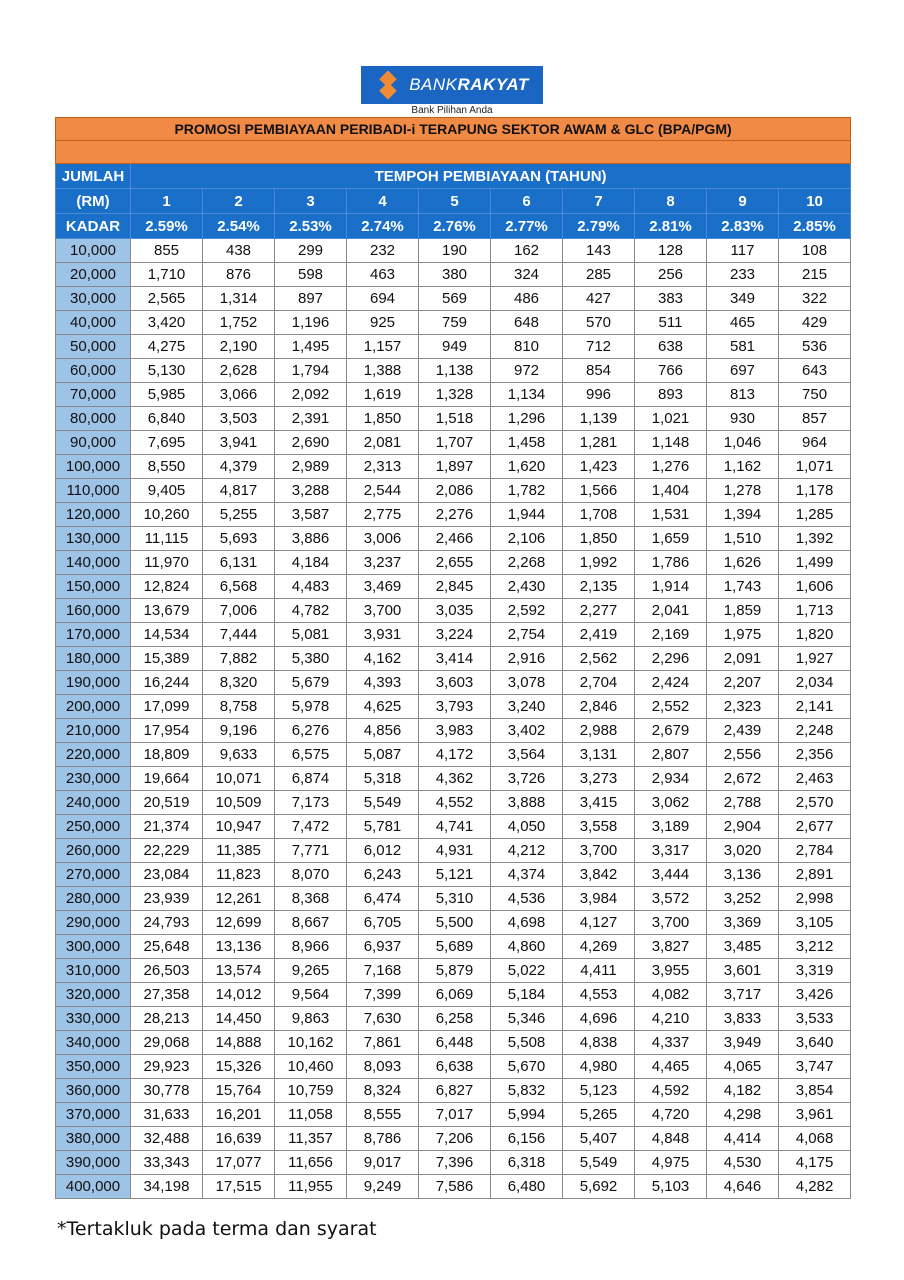  I want to click on installment-cell: 10,162, so click(310, 1042).